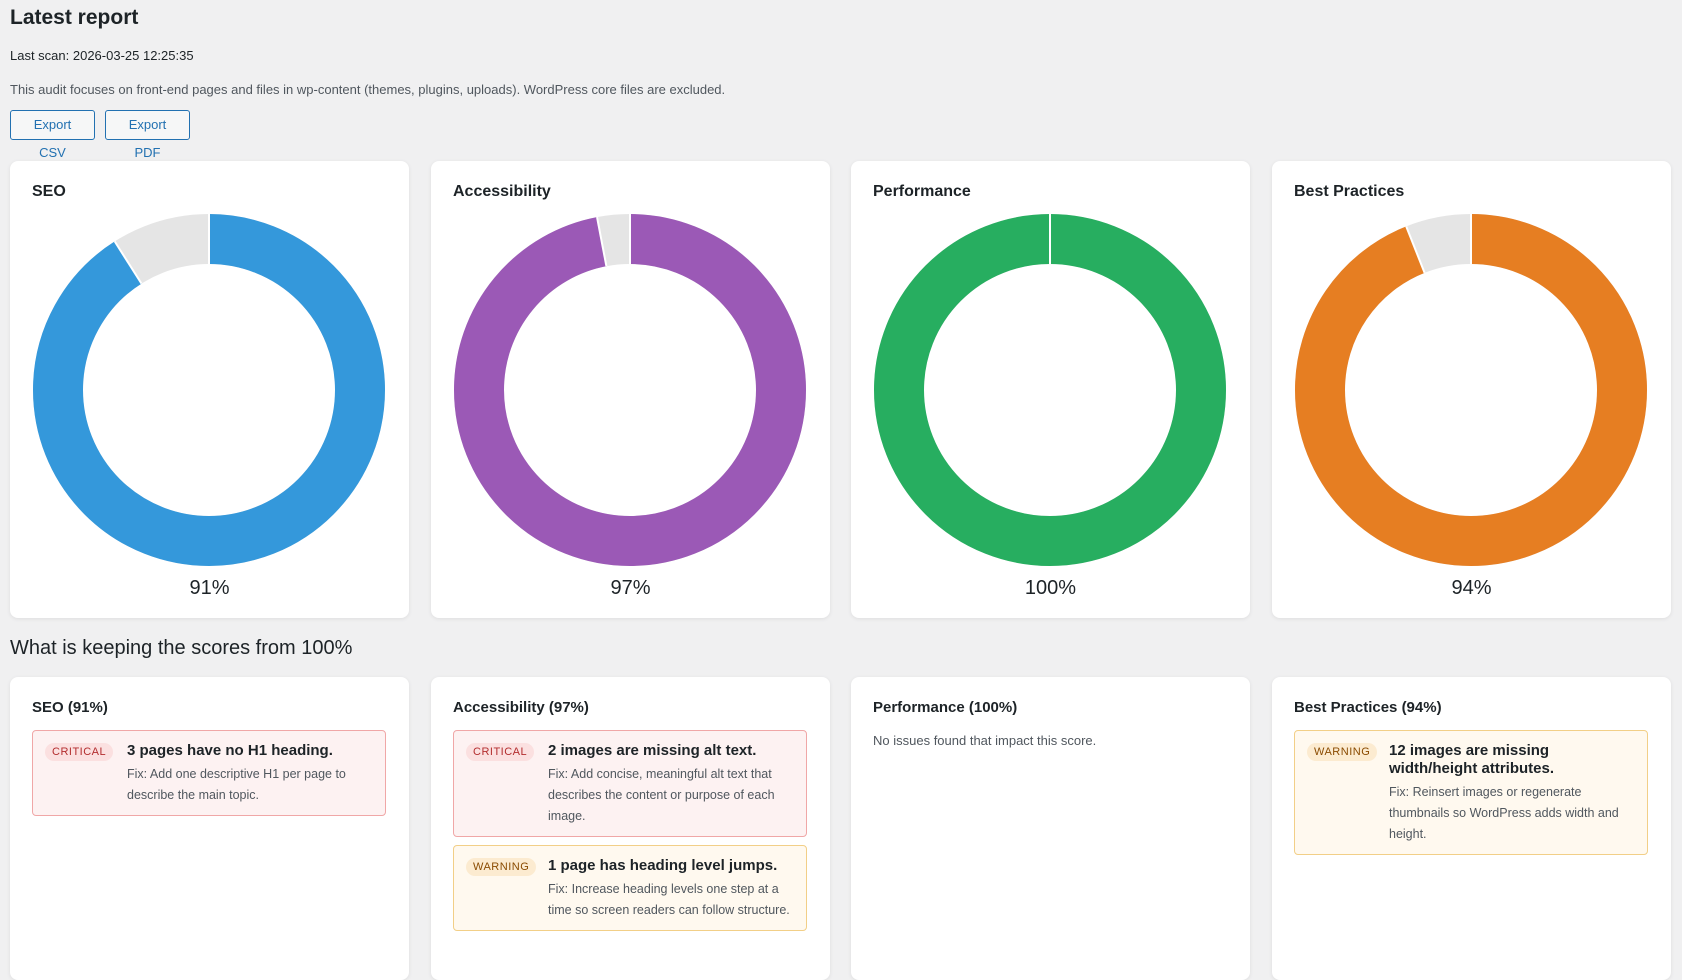 This screenshot has width=1682, height=980. I want to click on score-card-performance: Performance 100%, so click(1050, 389).